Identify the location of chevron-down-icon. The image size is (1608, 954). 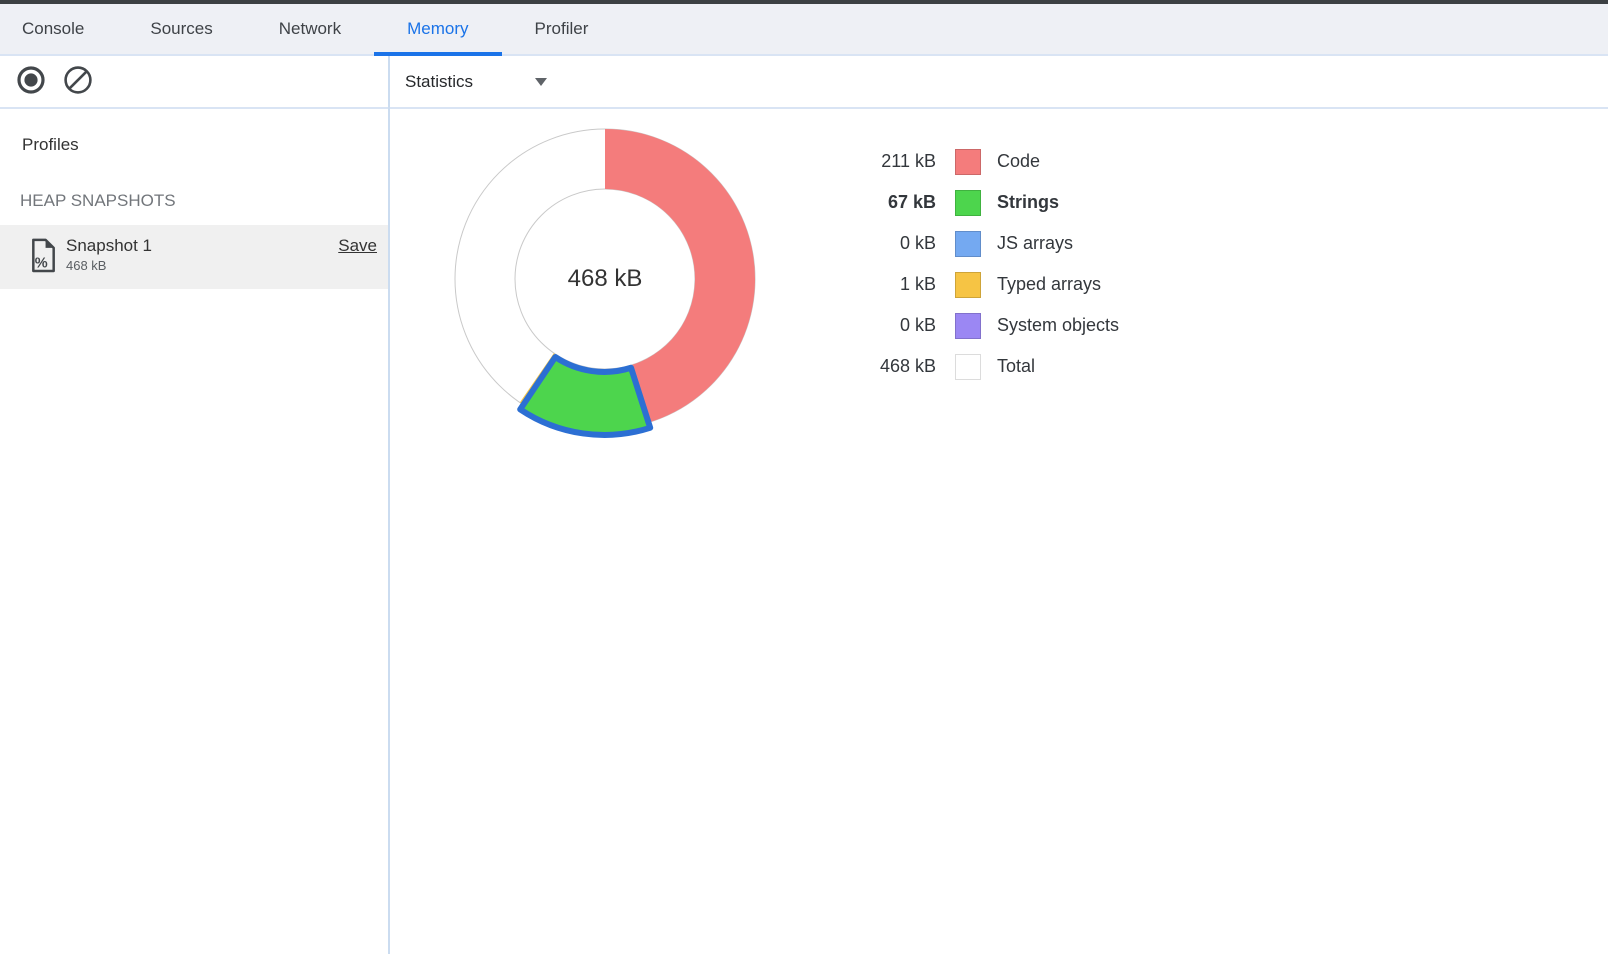
(541, 81).